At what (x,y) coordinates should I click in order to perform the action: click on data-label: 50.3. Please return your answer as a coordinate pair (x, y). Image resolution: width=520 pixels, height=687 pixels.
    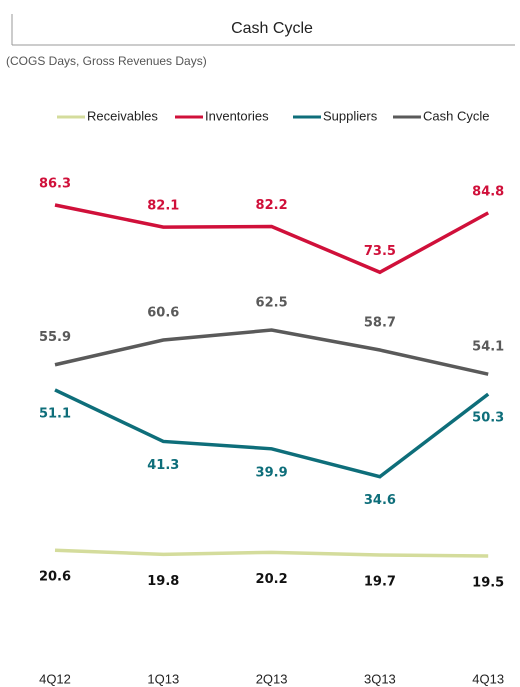
    Looking at the image, I should click on (488, 418).